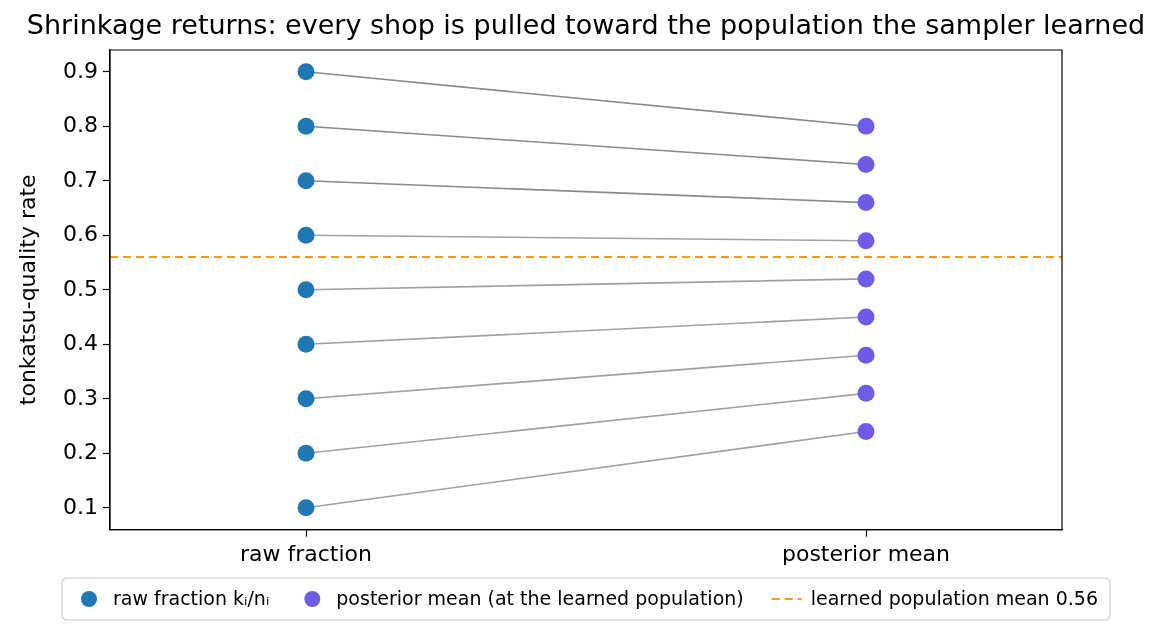 The image size is (1172, 633). What do you see at coordinates (80, 179) in the screenshot?
I see `y-tick-label: 0.7` at bounding box center [80, 179].